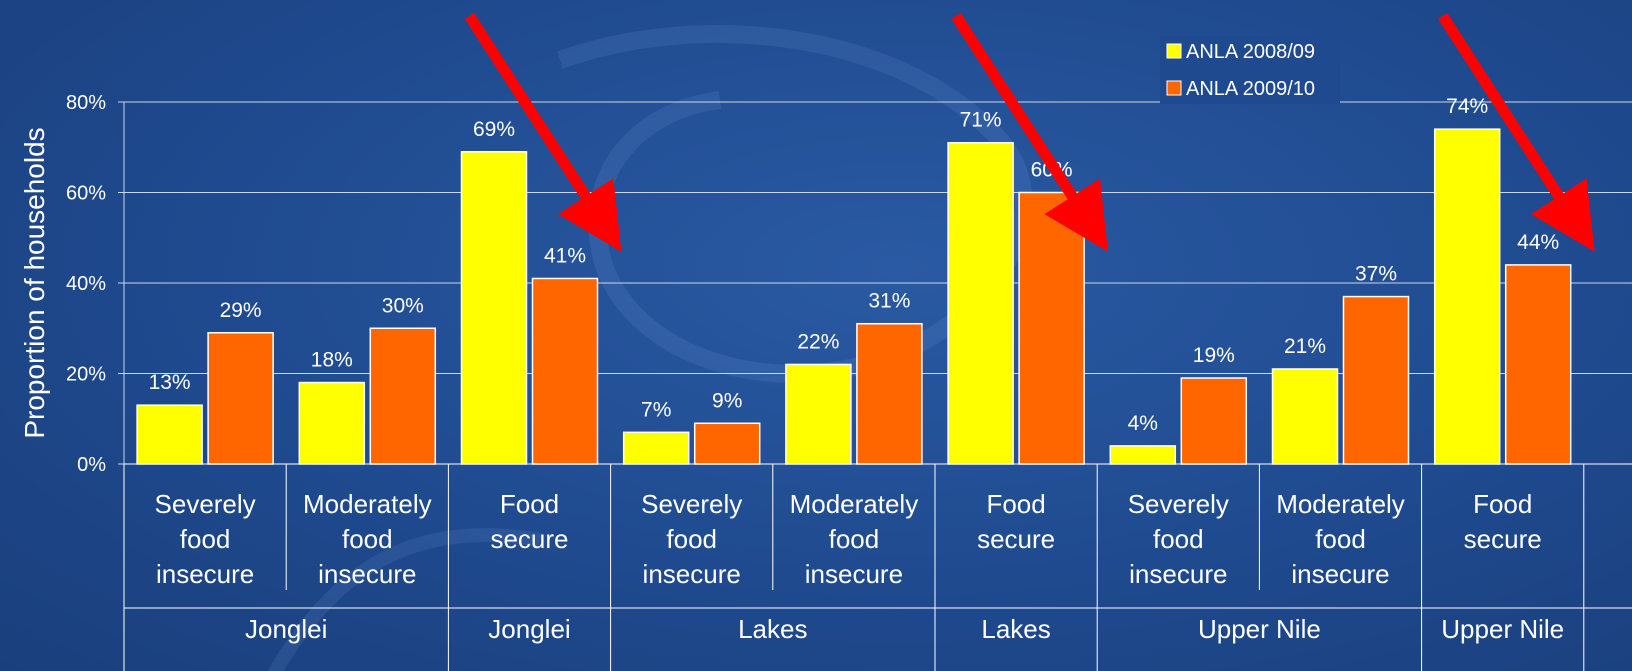 Image resolution: width=1632 pixels, height=671 pixels. I want to click on data-label: 7%, so click(656, 409).